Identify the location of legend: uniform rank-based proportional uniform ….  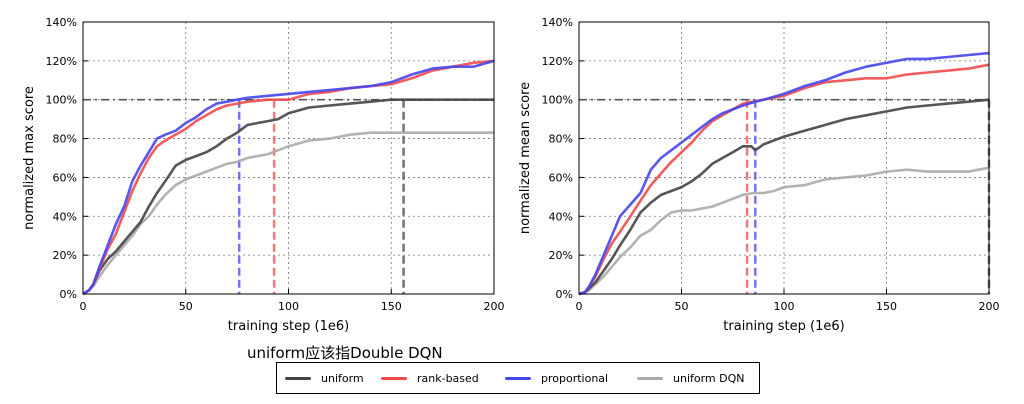
(518, 378).